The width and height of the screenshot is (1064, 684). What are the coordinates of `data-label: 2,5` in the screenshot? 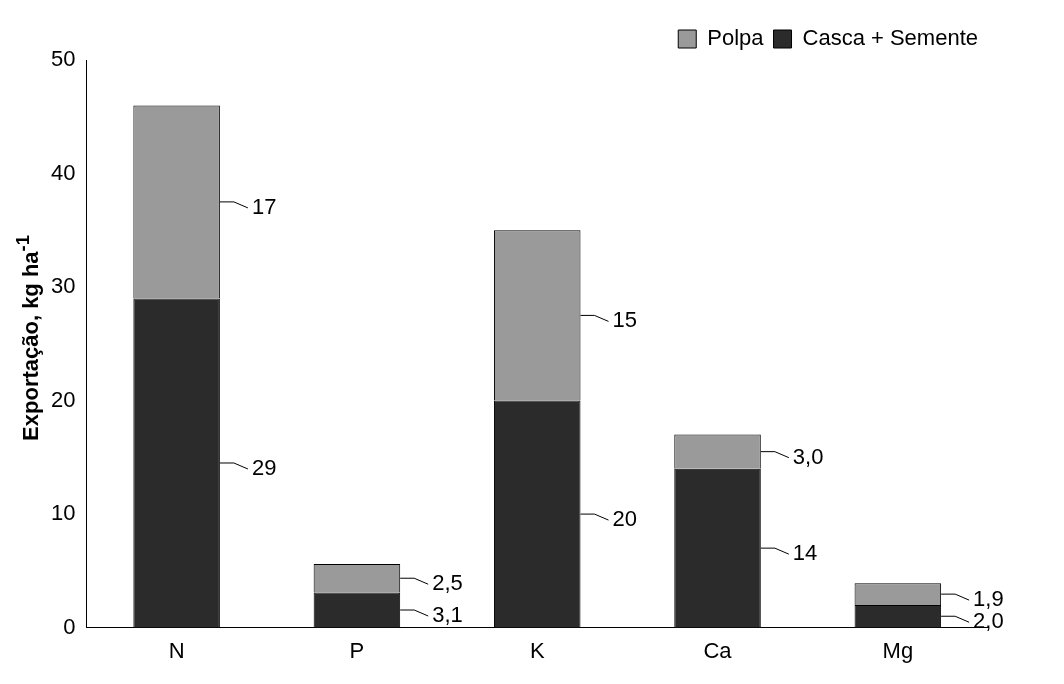 It's located at (447, 583).